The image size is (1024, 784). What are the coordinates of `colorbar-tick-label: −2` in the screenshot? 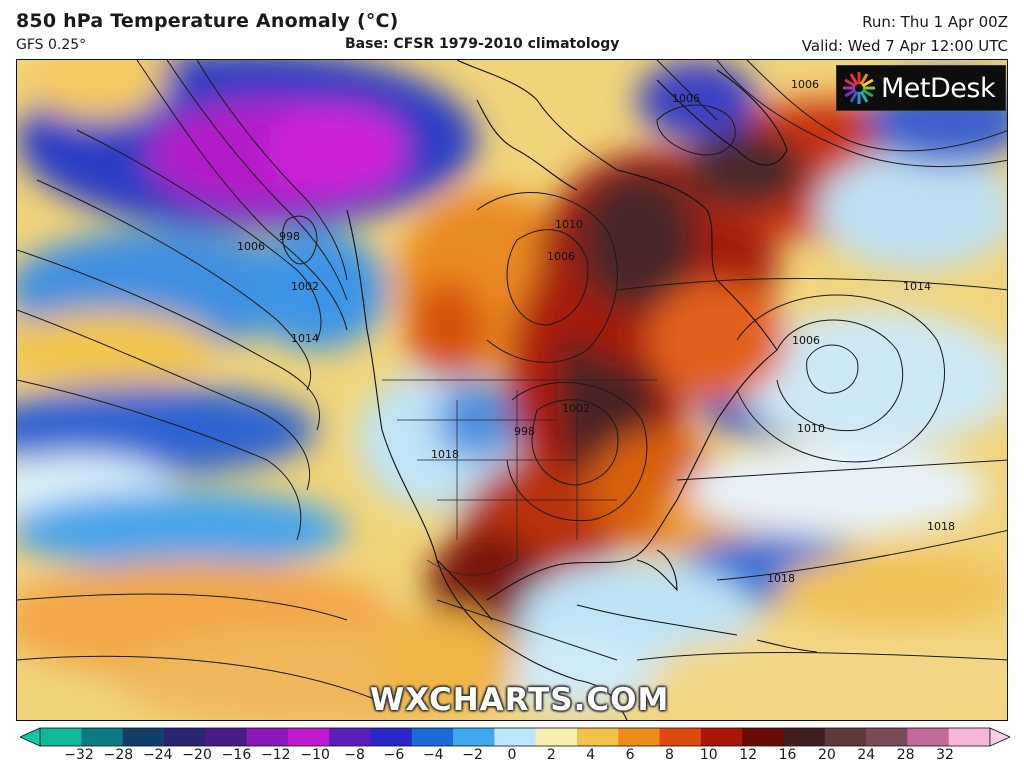 It's located at (472, 755).